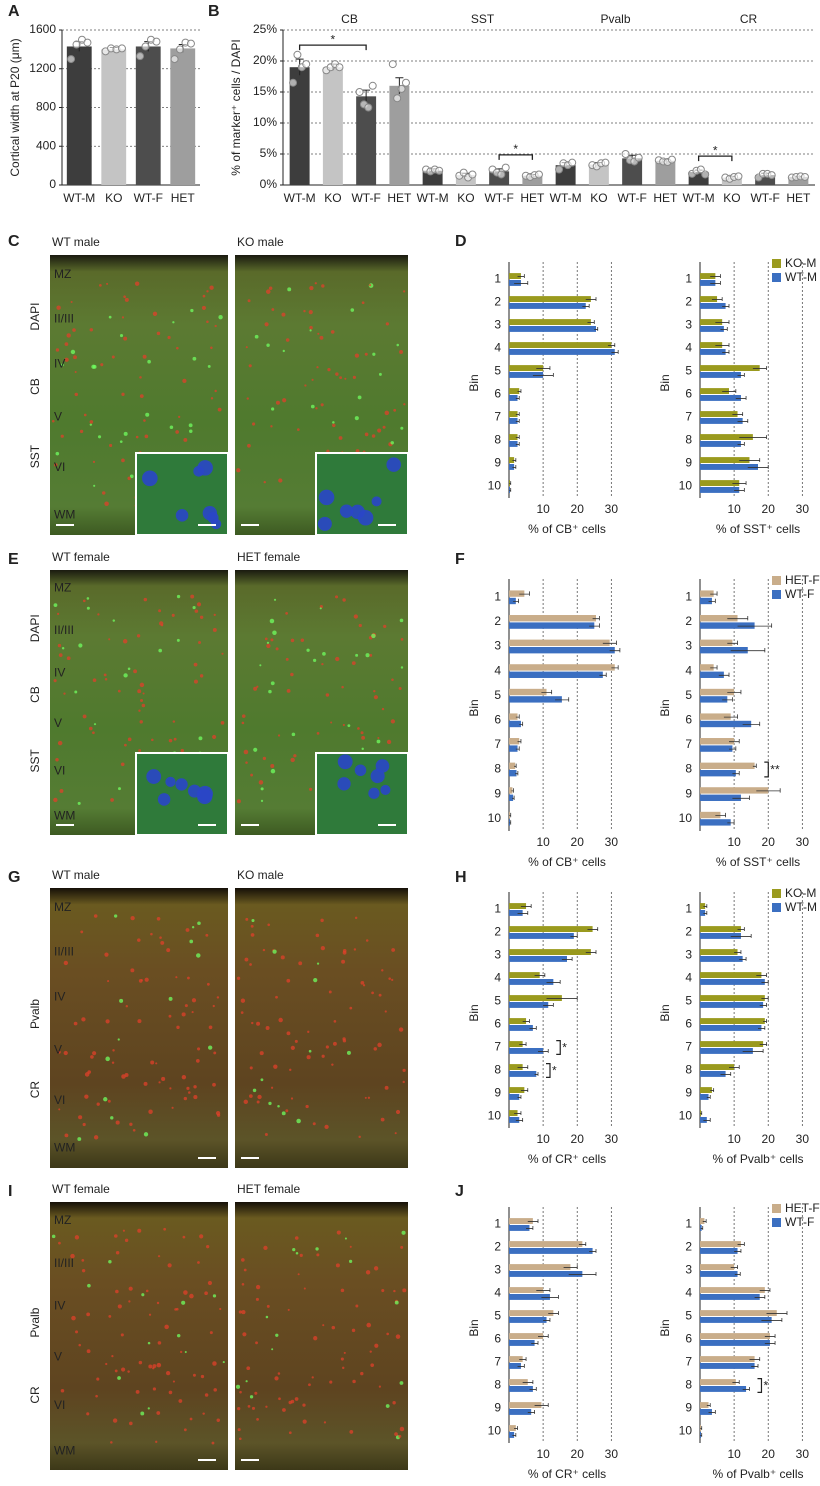 The width and height of the screenshot is (820, 1486). What do you see at coordinates (268, 557) in the screenshot?
I see `image-title: HET female` at bounding box center [268, 557].